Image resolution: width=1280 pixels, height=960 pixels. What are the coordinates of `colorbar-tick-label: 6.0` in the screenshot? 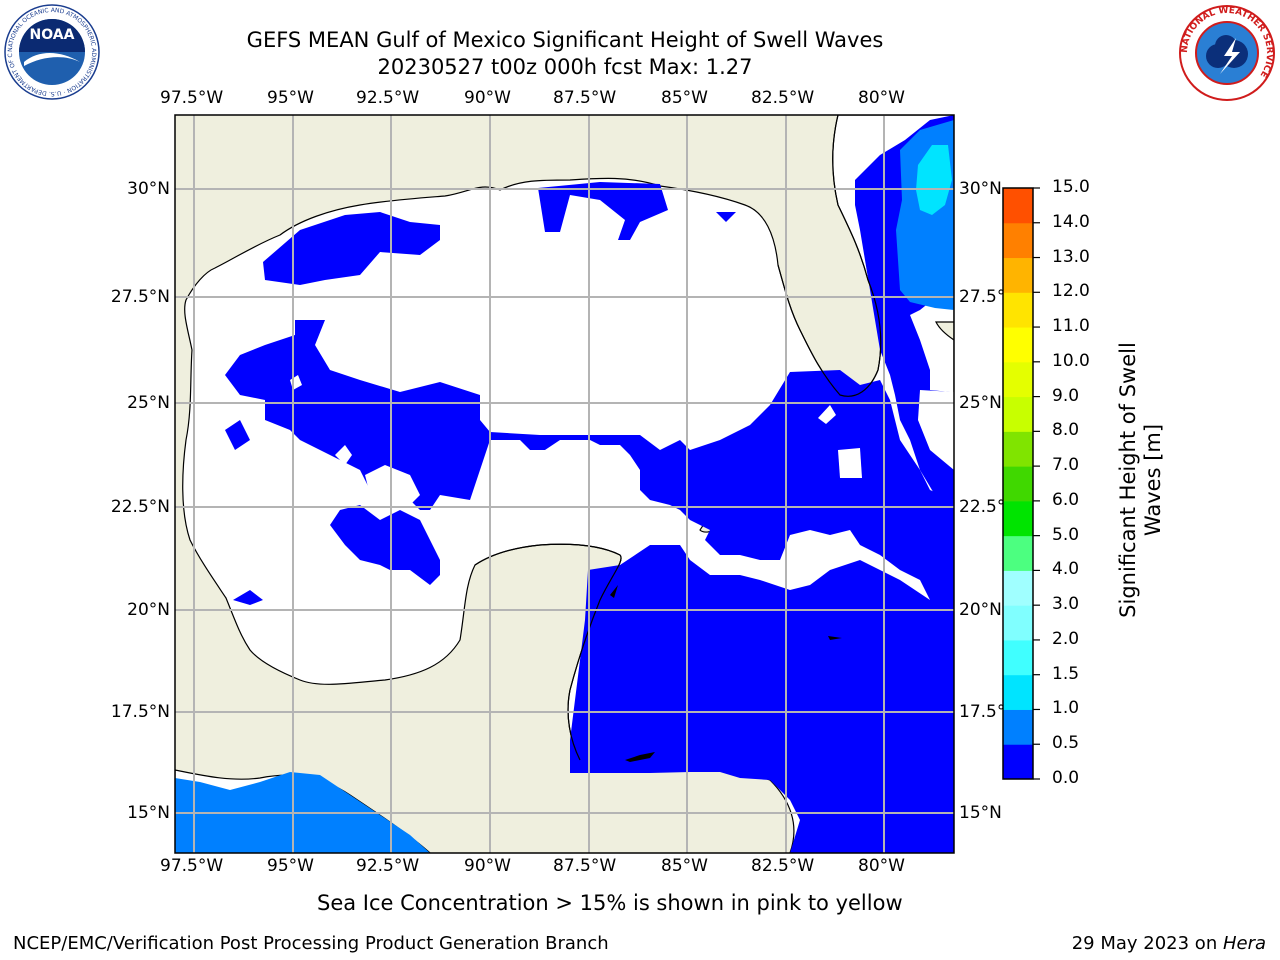 It's located at (1066, 499).